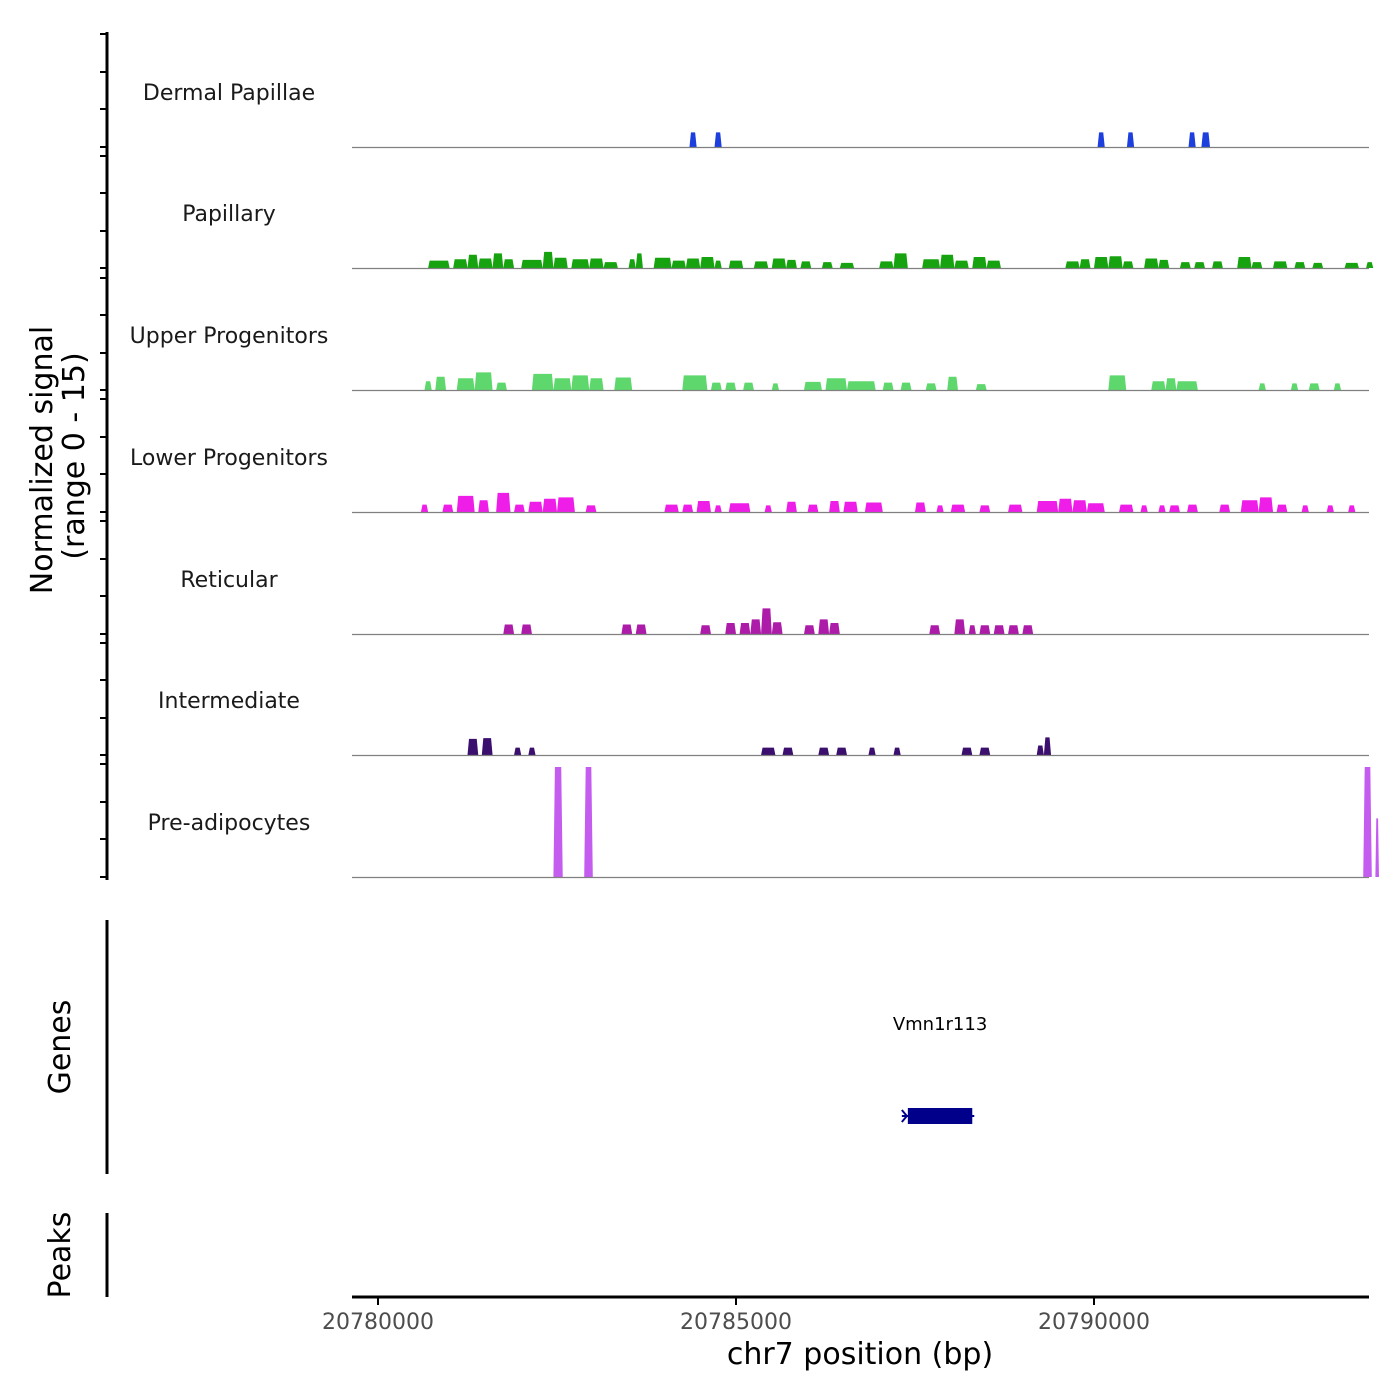  Describe the element at coordinates (1094, 1322) in the screenshot. I see `x-tick-label: 20790000` at that location.